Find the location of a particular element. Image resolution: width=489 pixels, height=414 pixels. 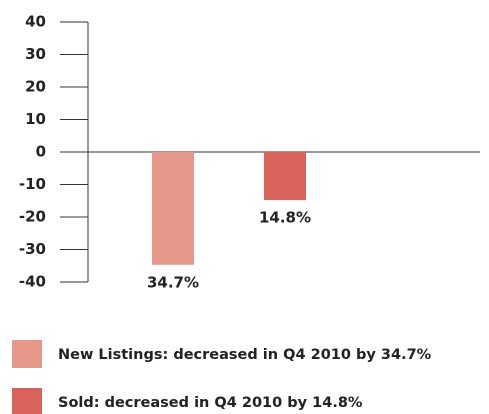

y-tick-label: -20 is located at coordinates (32, 217).